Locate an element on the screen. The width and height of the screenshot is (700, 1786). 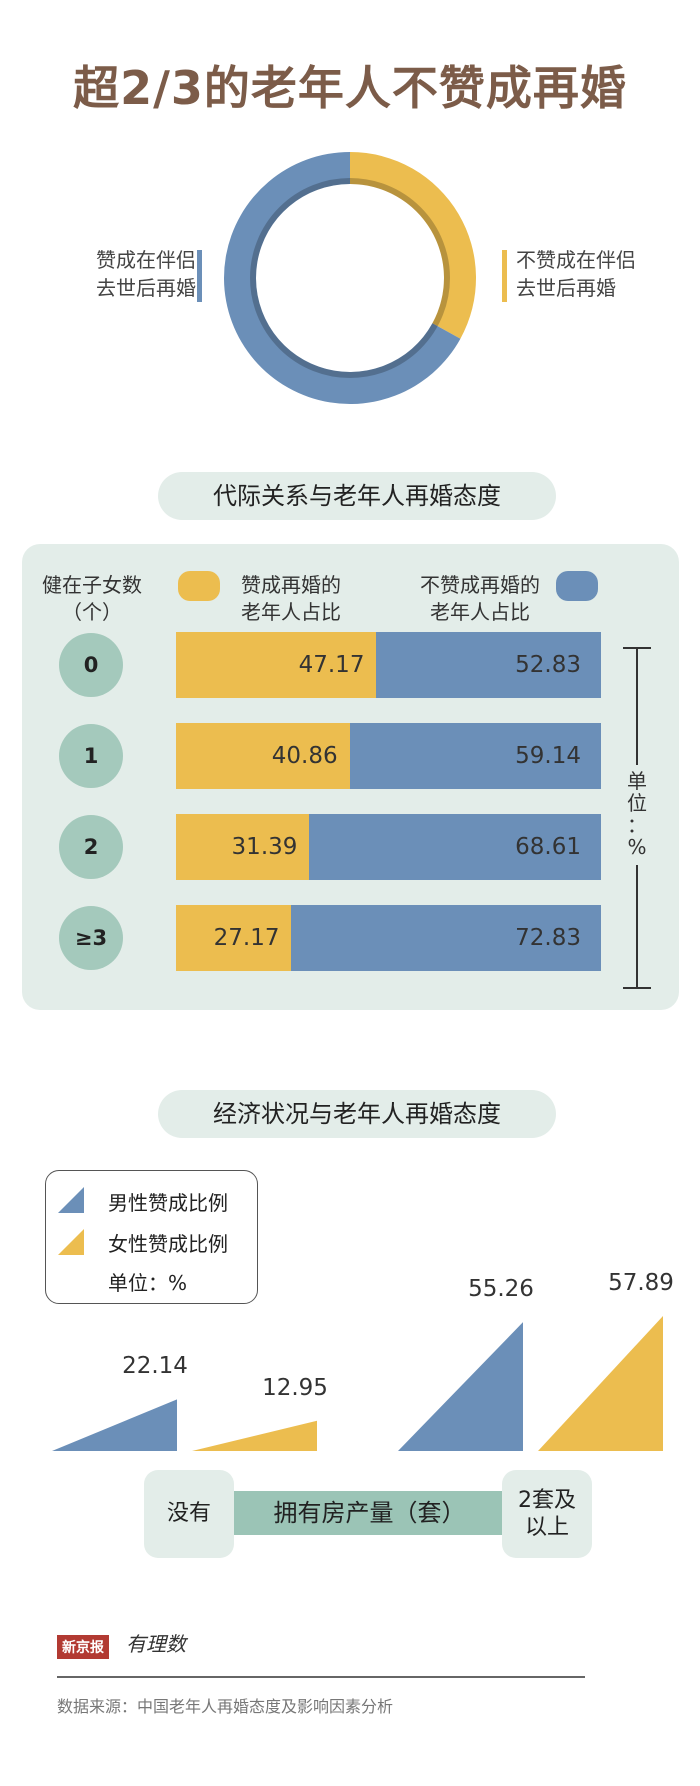
children-count-1: 1 is located at coordinates (91, 756).